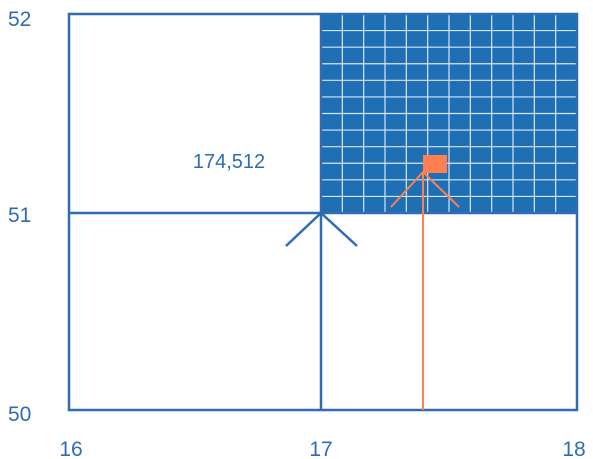  Describe the element at coordinates (19, 414) in the screenshot. I see `y-tick-label: 50` at that location.